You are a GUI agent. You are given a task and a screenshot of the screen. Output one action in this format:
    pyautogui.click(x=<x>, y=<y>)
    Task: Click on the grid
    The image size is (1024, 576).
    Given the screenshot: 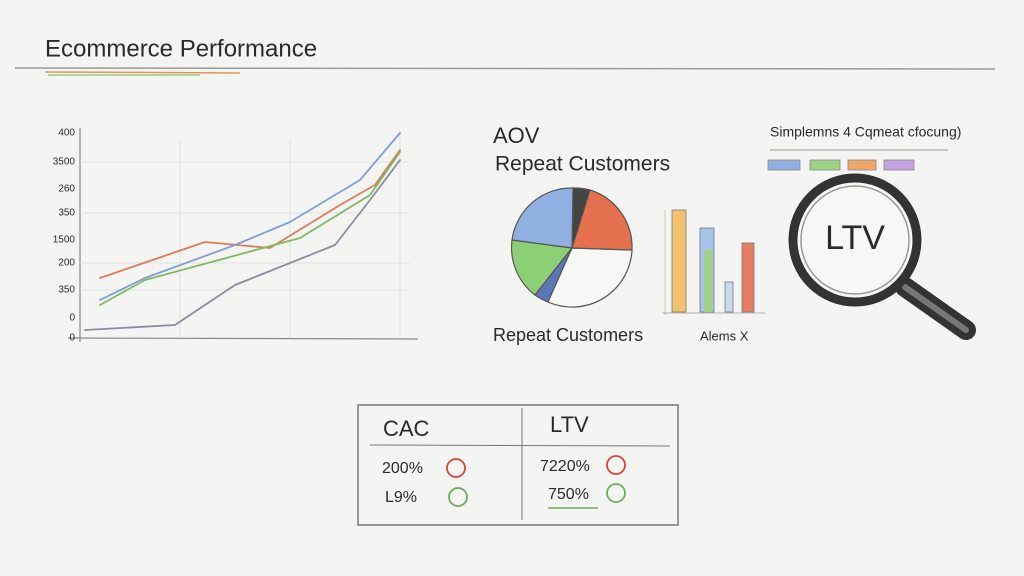 What is the action you would take?
    pyautogui.click(x=245, y=234)
    